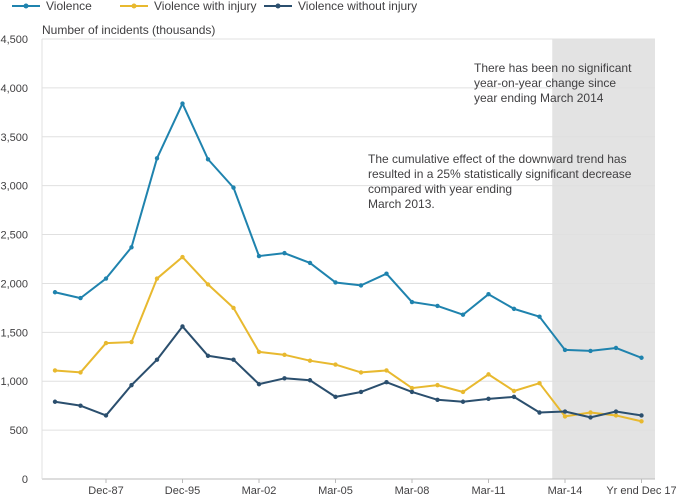 This screenshot has height=499, width=676. Describe the element at coordinates (14, 187) in the screenshot. I see `y-tick-label: 3,000` at that location.